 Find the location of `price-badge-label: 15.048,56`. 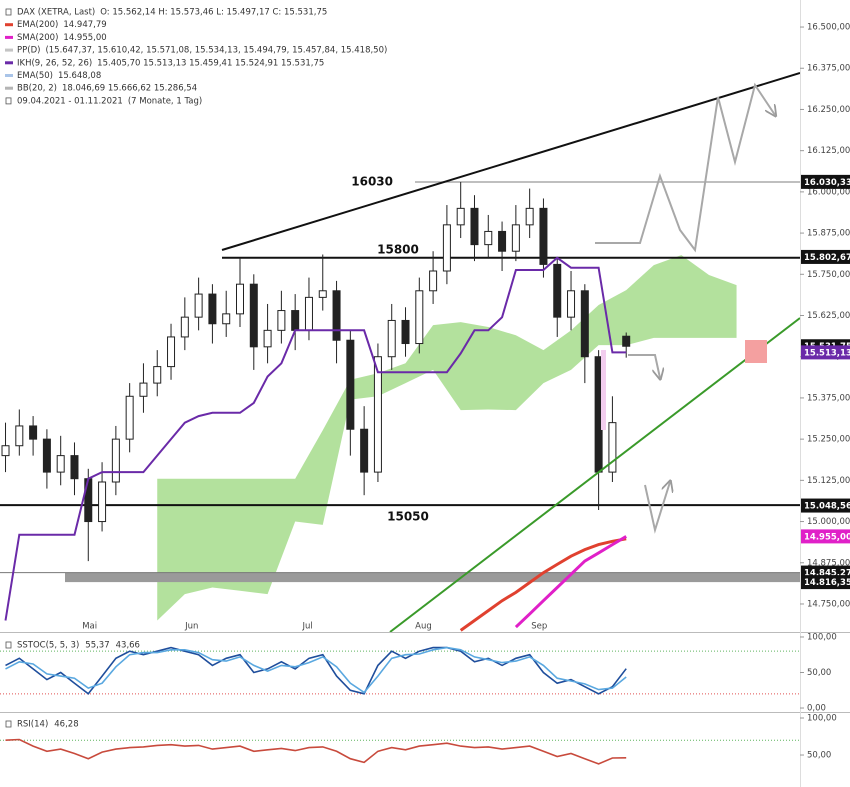

price-badge-label: 15.048,56 is located at coordinates (827, 507).